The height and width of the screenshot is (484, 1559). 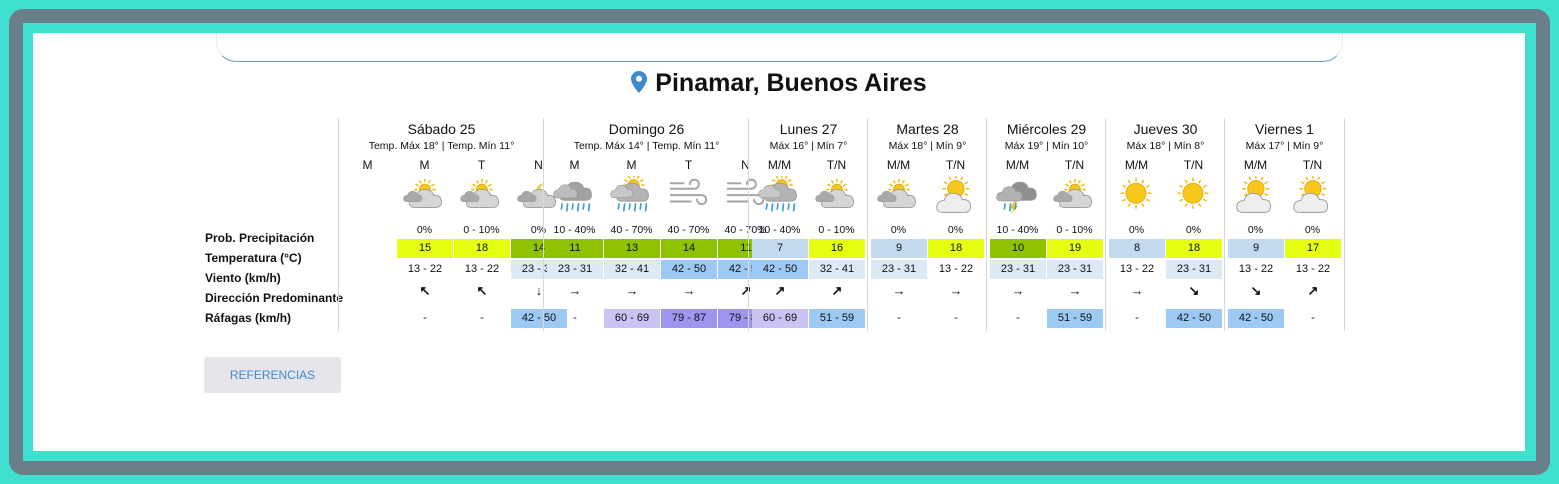 What do you see at coordinates (779, 224) in the screenshot?
I see `period-column: M/M 10 - 40% 7 42 - 50 ↗ 60 - 69` at bounding box center [779, 224].